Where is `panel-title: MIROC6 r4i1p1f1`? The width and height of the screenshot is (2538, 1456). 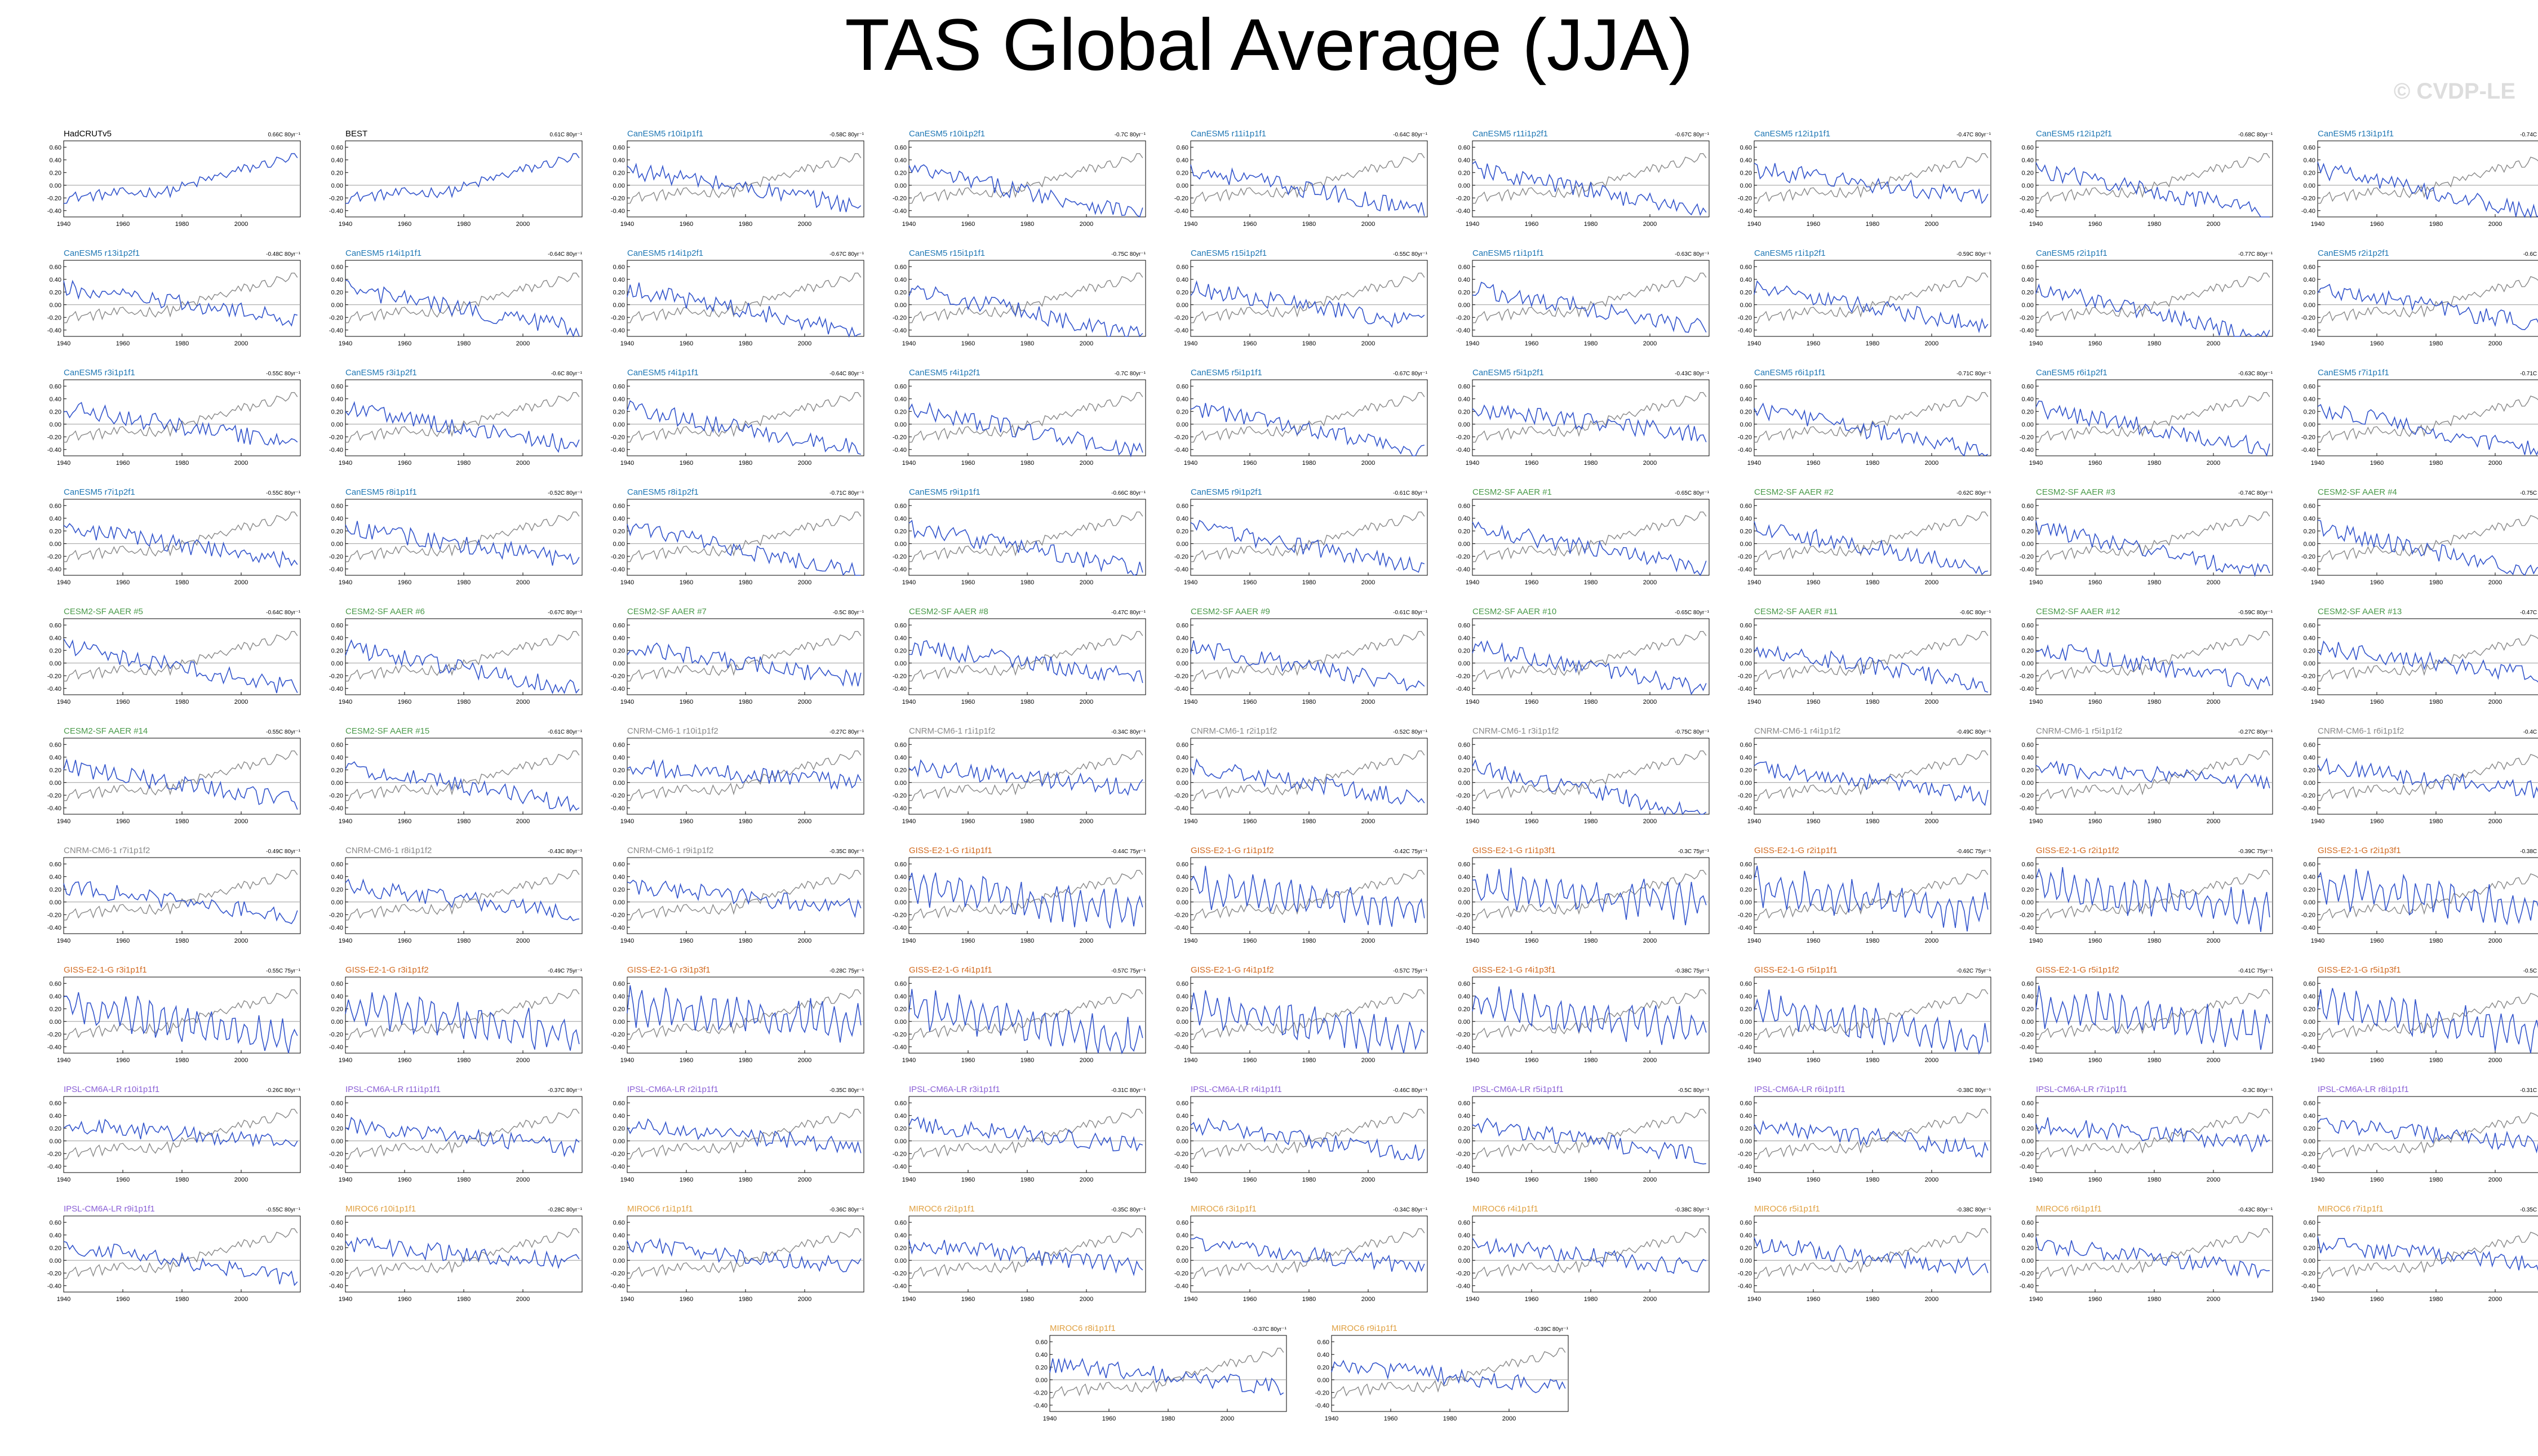 panel-title: MIROC6 r4i1p1f1 is located at coordinates (1505, 1209).